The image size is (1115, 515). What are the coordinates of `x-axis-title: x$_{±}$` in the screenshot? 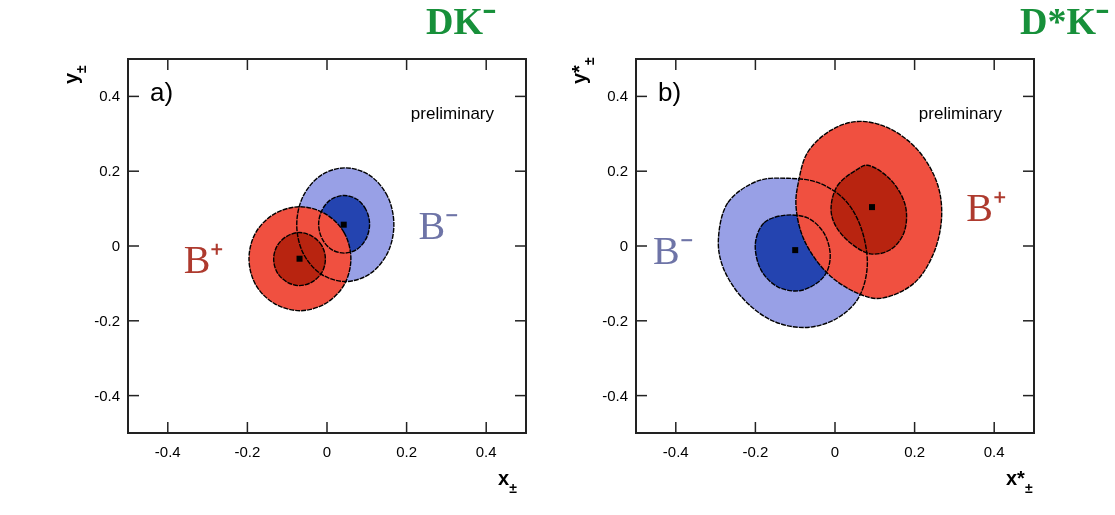 It's located at (508, 481).